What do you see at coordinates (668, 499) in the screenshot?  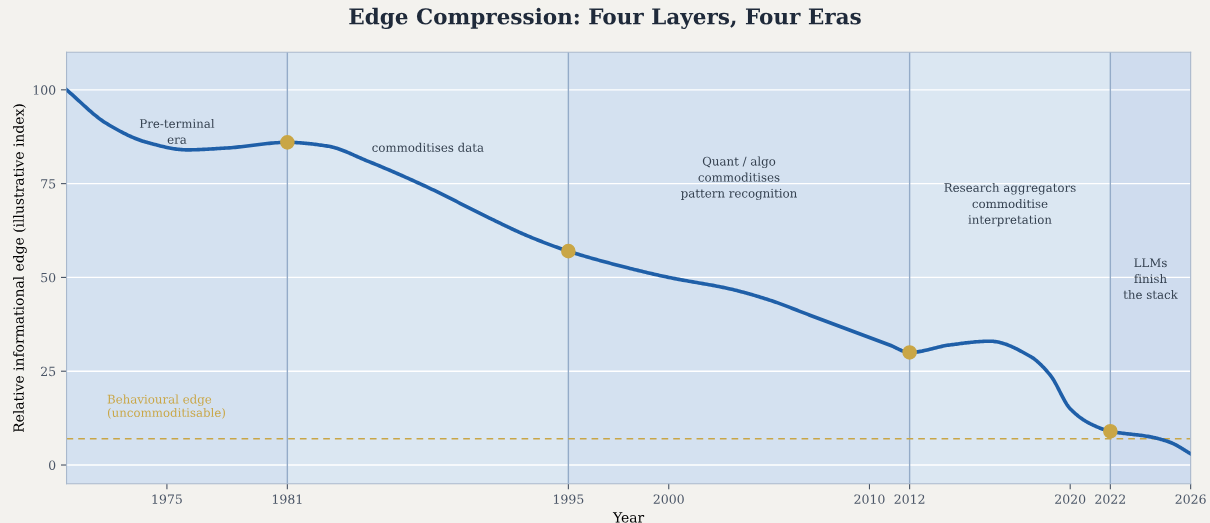 I see `x-tick-label: 2000` at bounding box center [668, 499].